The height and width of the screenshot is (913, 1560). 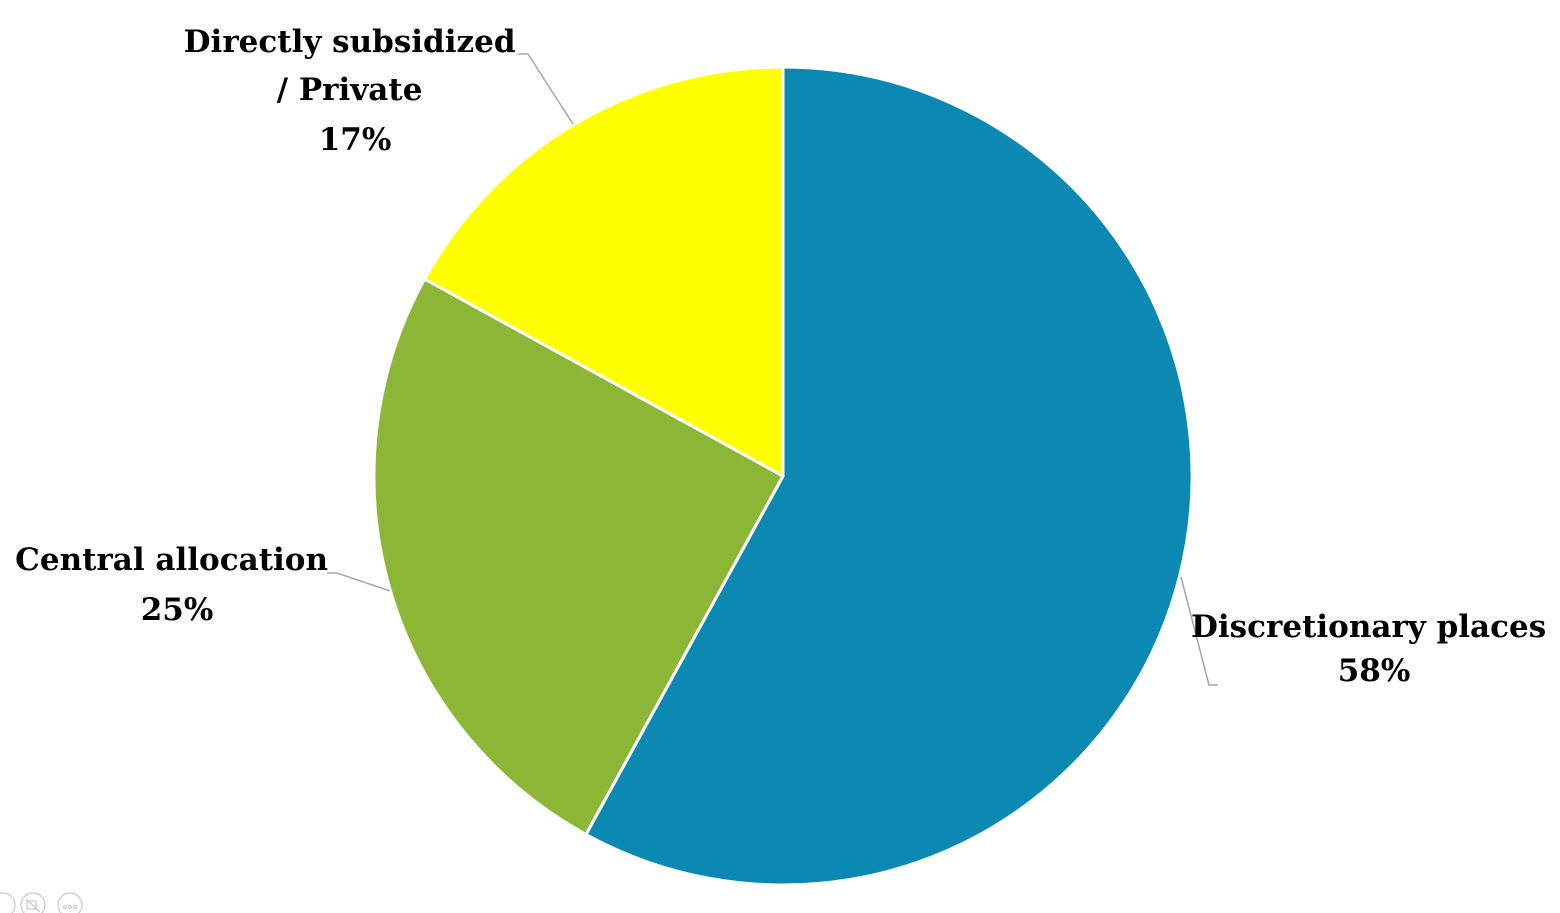 I want to click on slideshow-controls, so click(x=41, y=902).